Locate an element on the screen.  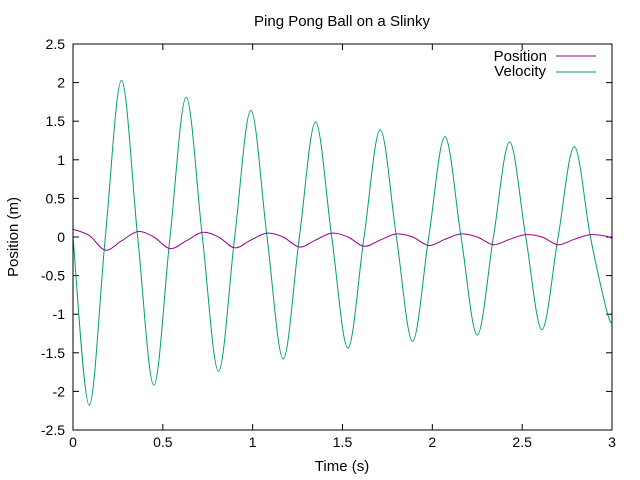
y-tick-label: 1 is located at coordinates (61, 160).